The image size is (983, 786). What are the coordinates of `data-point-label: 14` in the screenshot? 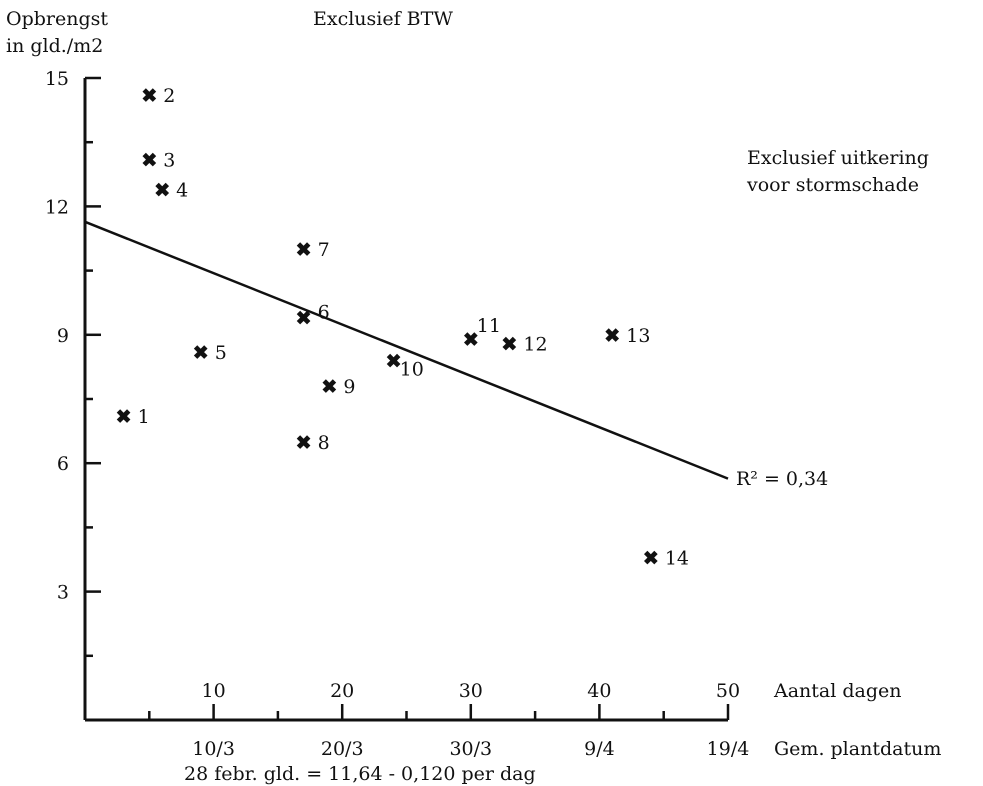 It's located at (677, 558).